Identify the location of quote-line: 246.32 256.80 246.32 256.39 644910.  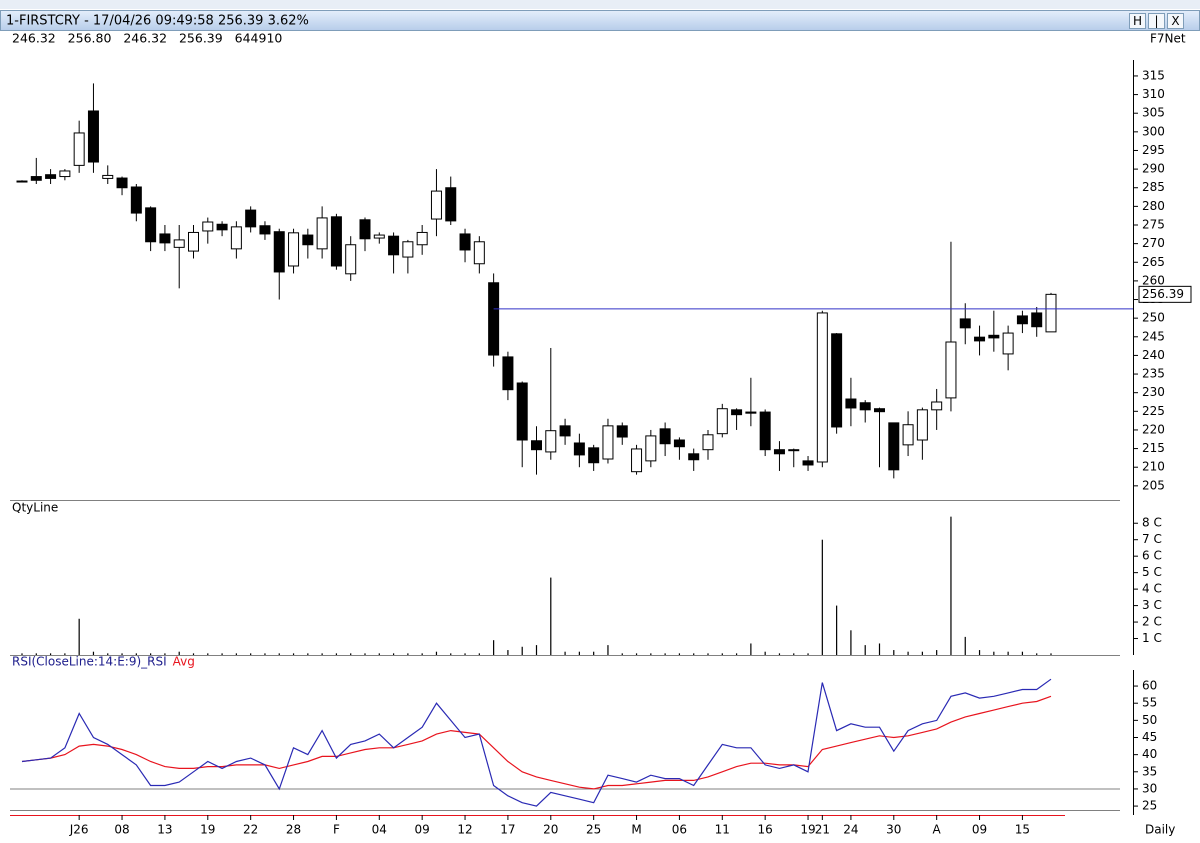
(147, 38).